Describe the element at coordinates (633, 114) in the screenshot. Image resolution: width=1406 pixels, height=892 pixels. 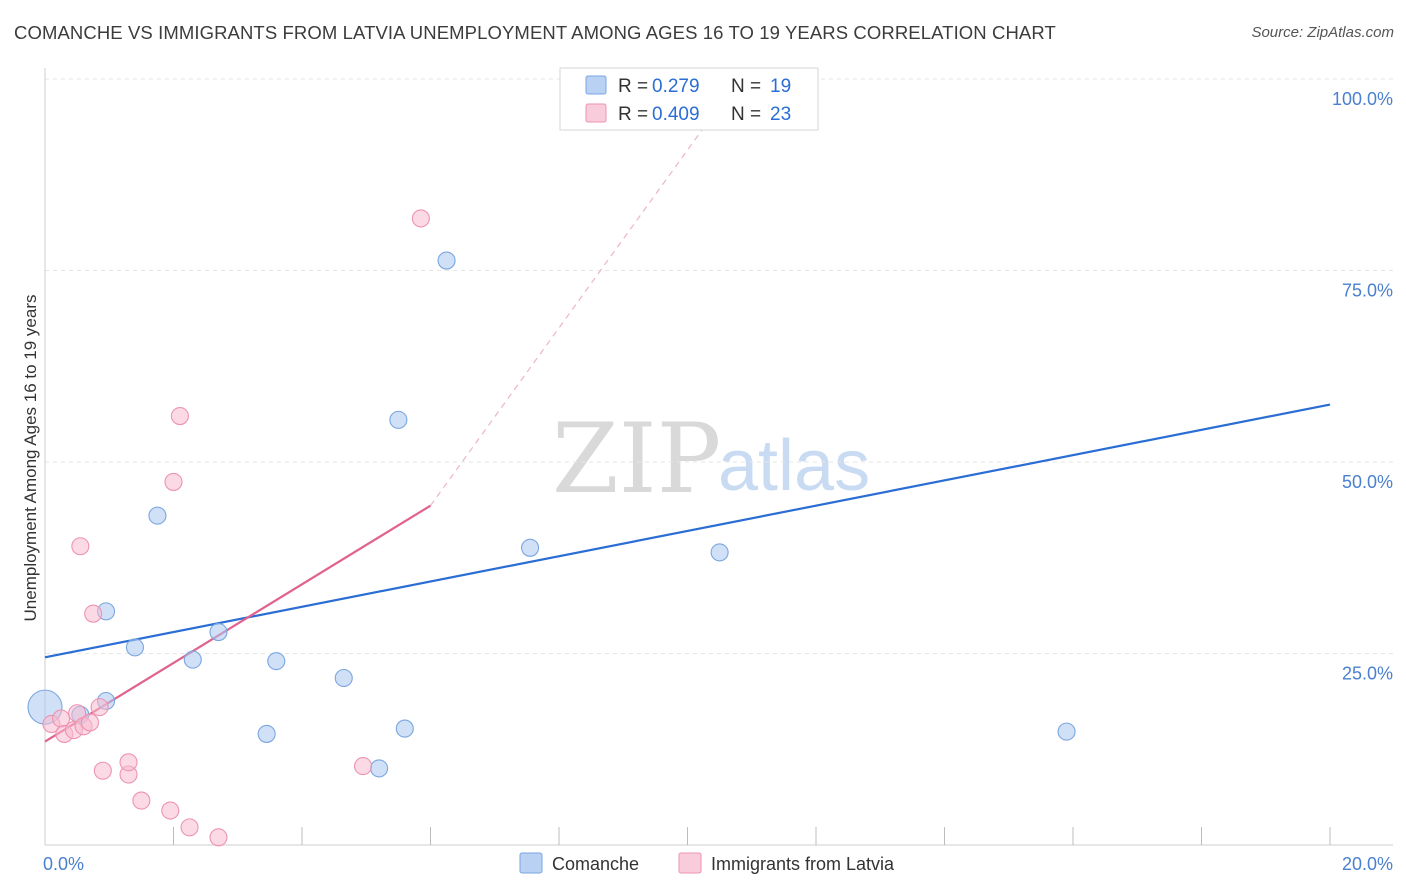
I see `legend-r-label-latvia: R =` at that location.